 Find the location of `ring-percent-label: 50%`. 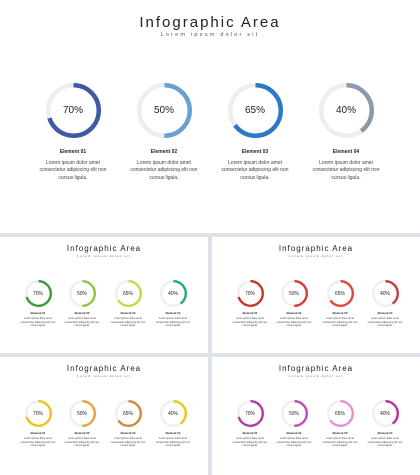

ring-percent-label: 50% is located at coordinates (293, 413).